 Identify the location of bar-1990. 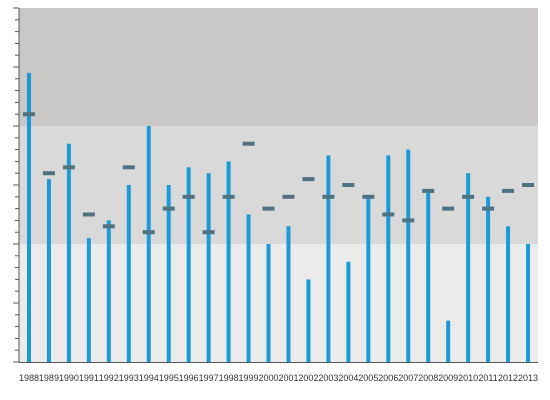
(68, 252).